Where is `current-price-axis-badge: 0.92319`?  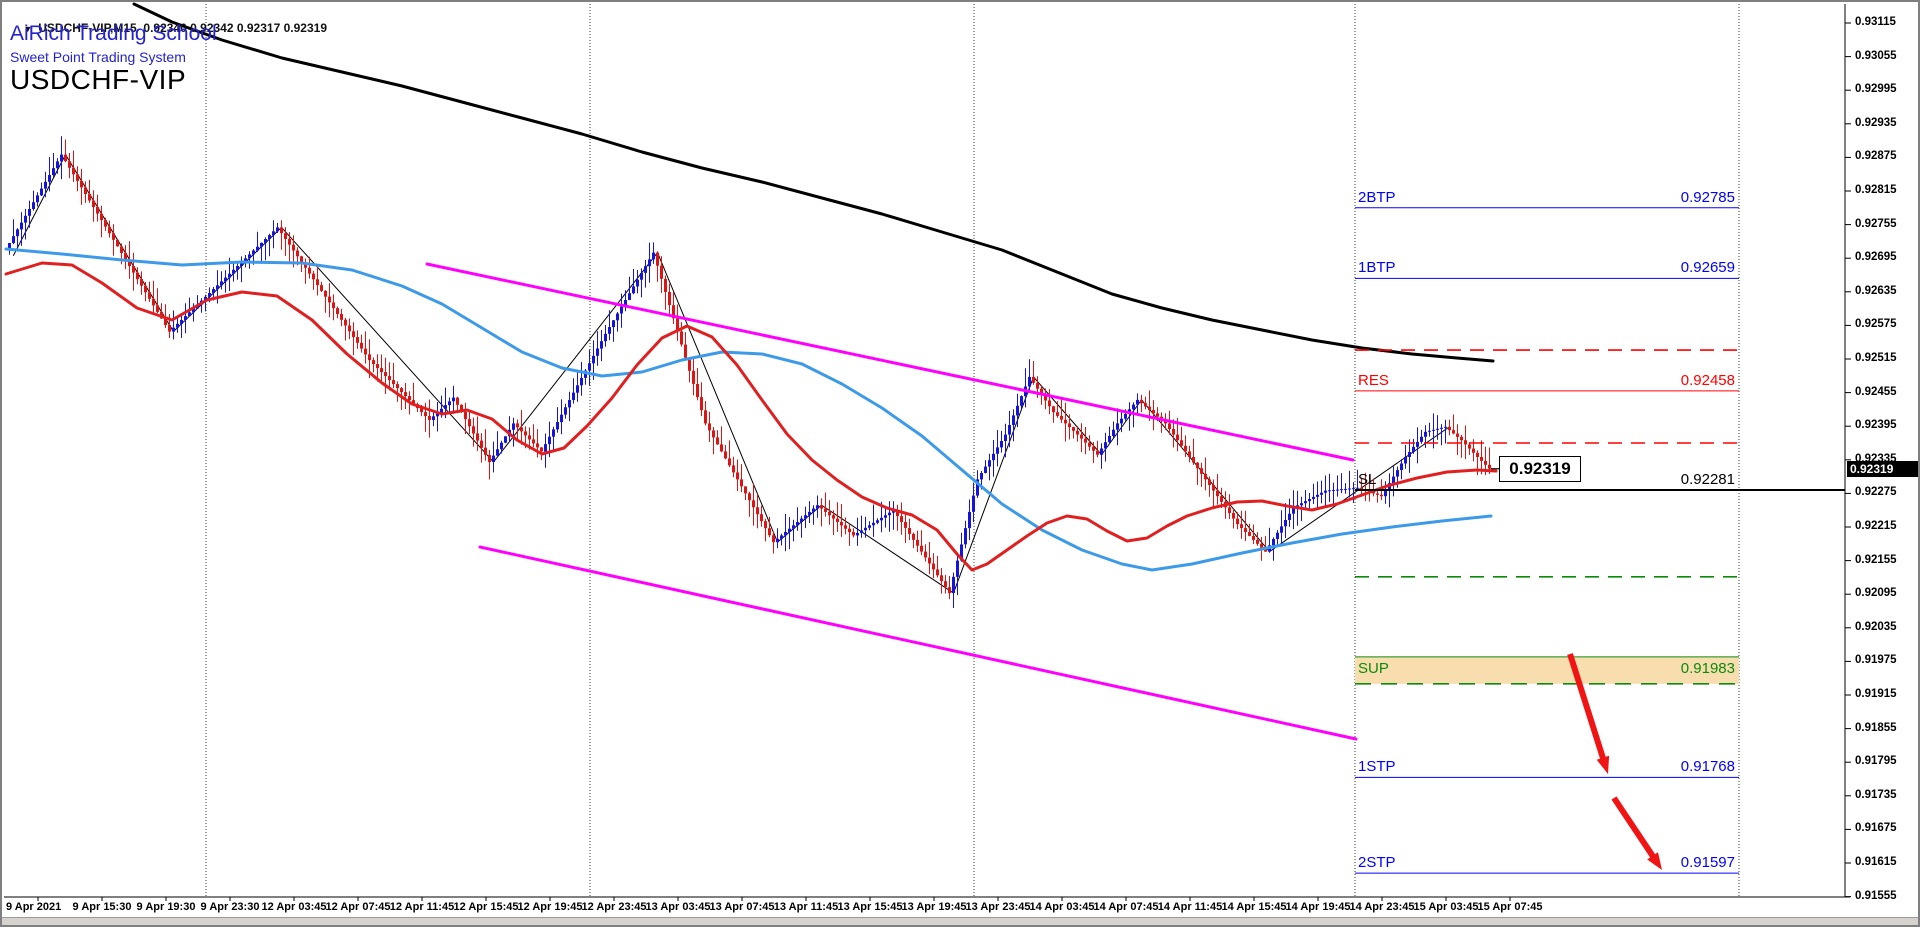
current-price-axis-badge: 0.92319 is located at coordinates (1882, 469).